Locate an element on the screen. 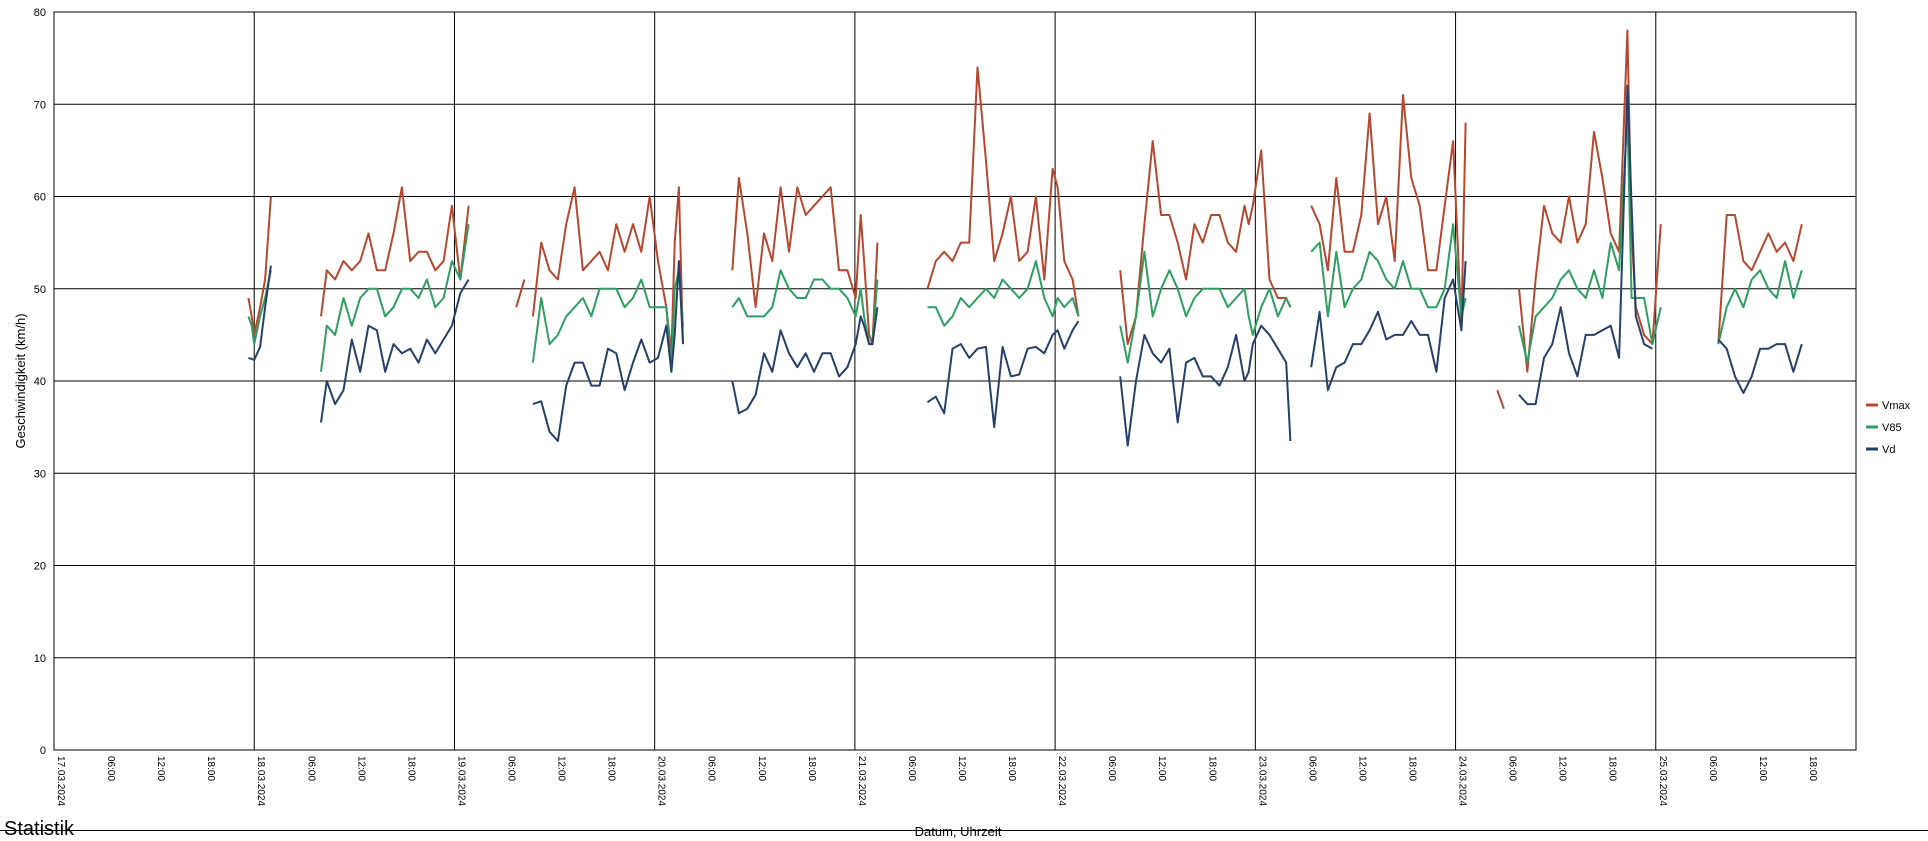 This screenshot has height=841, width=1928. legend-label: V85 is located at coordinates (1892, 428).